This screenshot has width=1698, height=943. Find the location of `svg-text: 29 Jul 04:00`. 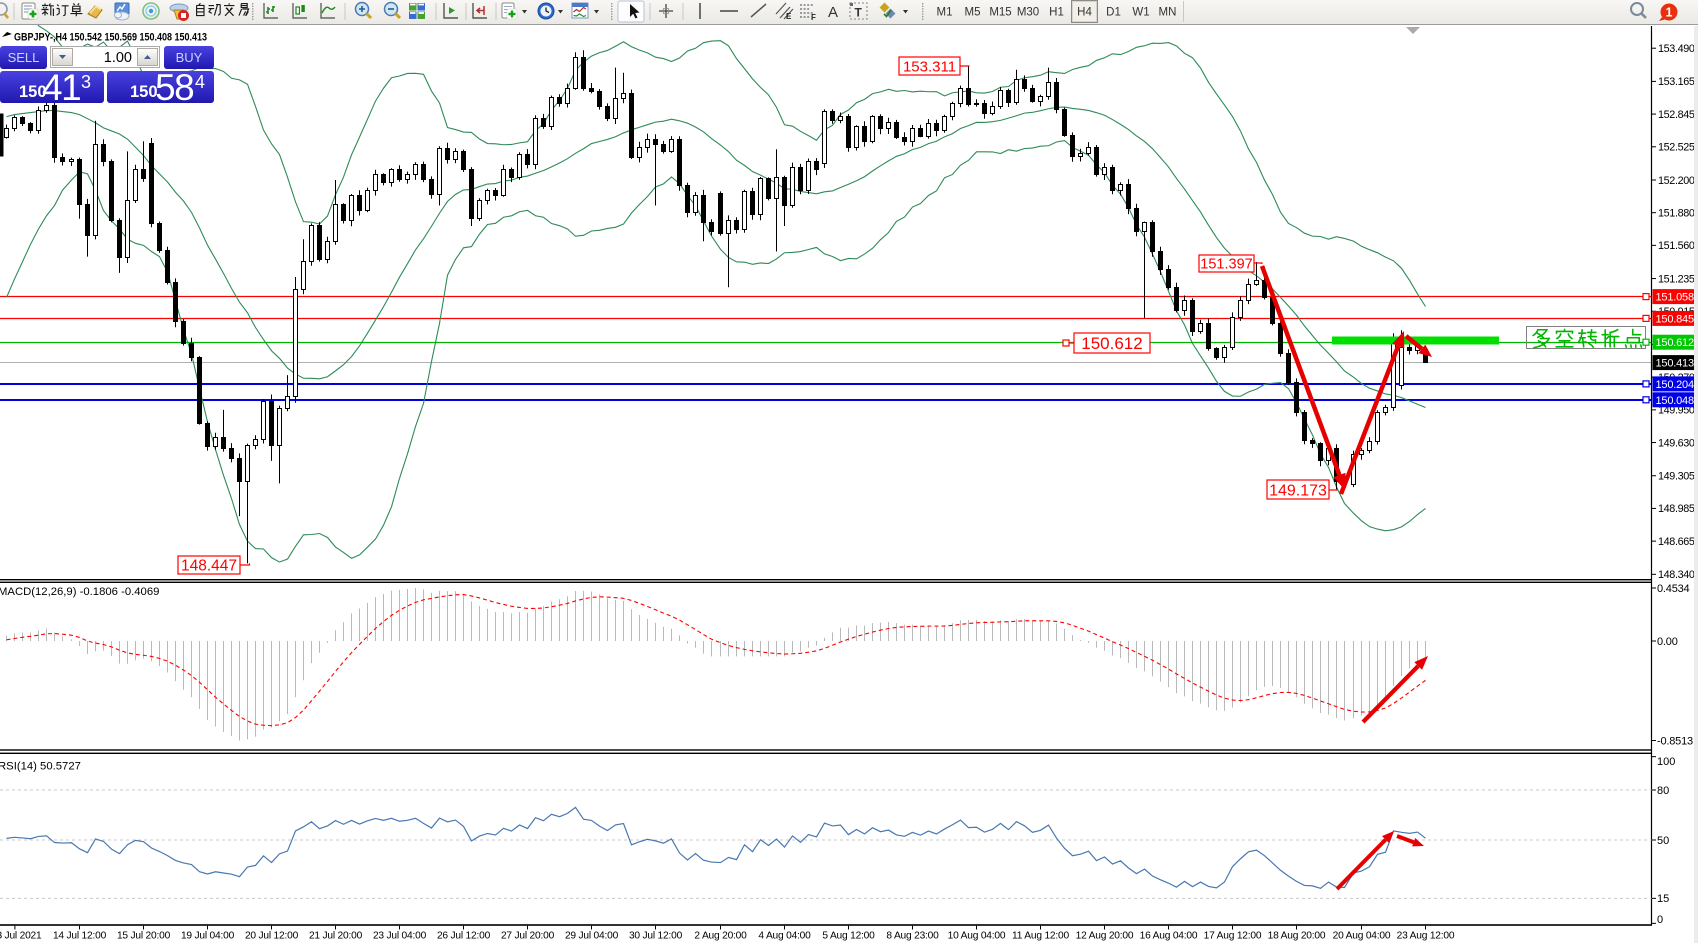

svg-text: 29 Jul 04:00 is located at coordinates (592, 936).